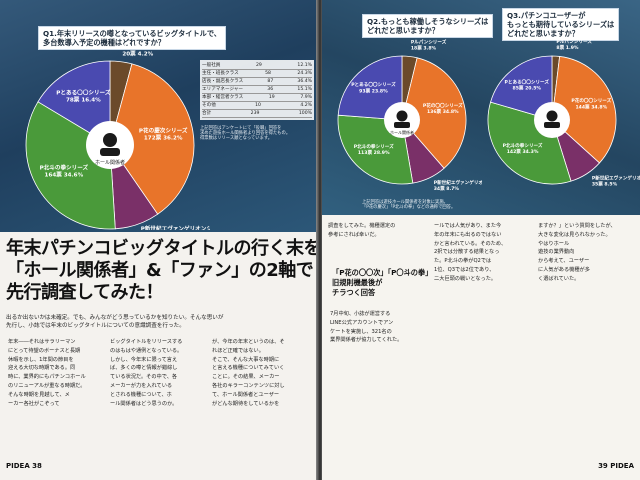  I want to click on folio-right: 39 PIDEA, so click(616, 466).